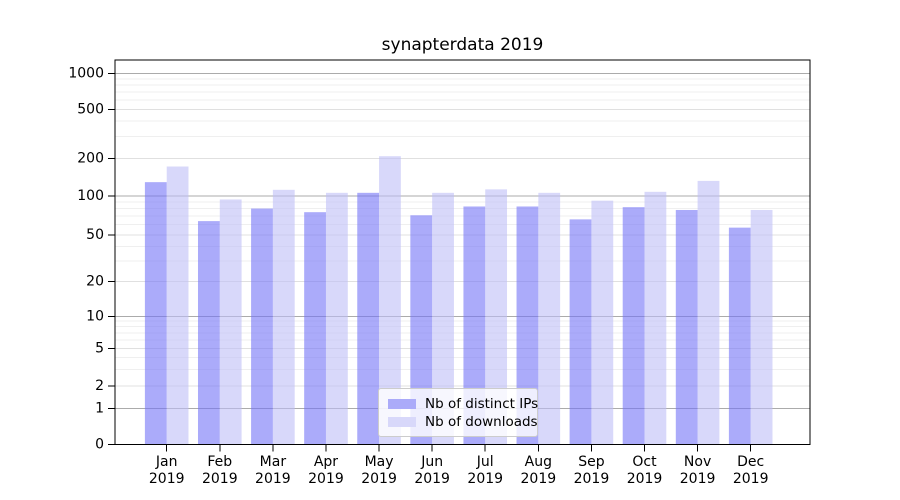 This screenshot has height=500, width=900. I want to click on y-tick-label: 10, so click(95, 316).